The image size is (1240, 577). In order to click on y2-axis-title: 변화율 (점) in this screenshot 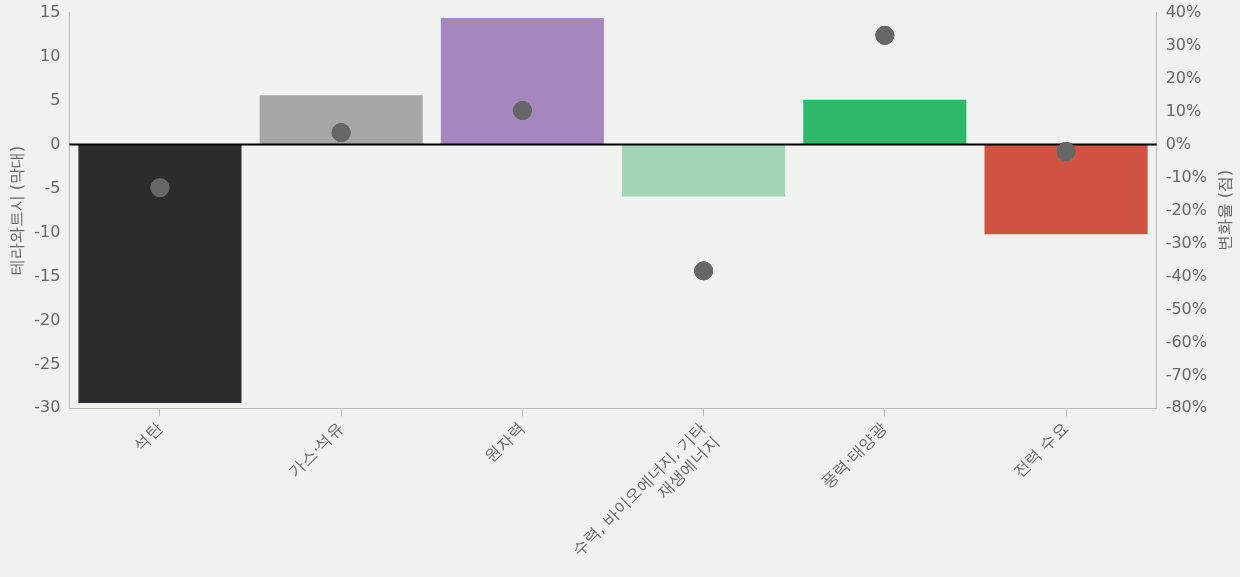, I will do `click(1225, 210)`.